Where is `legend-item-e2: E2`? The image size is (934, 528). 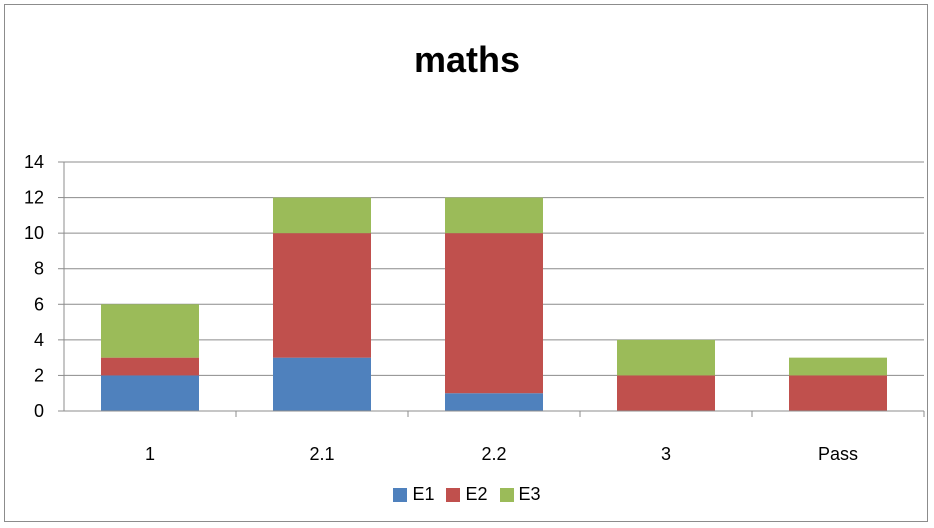
legend-item-e2: E2 is located at coordinates (467, 494).